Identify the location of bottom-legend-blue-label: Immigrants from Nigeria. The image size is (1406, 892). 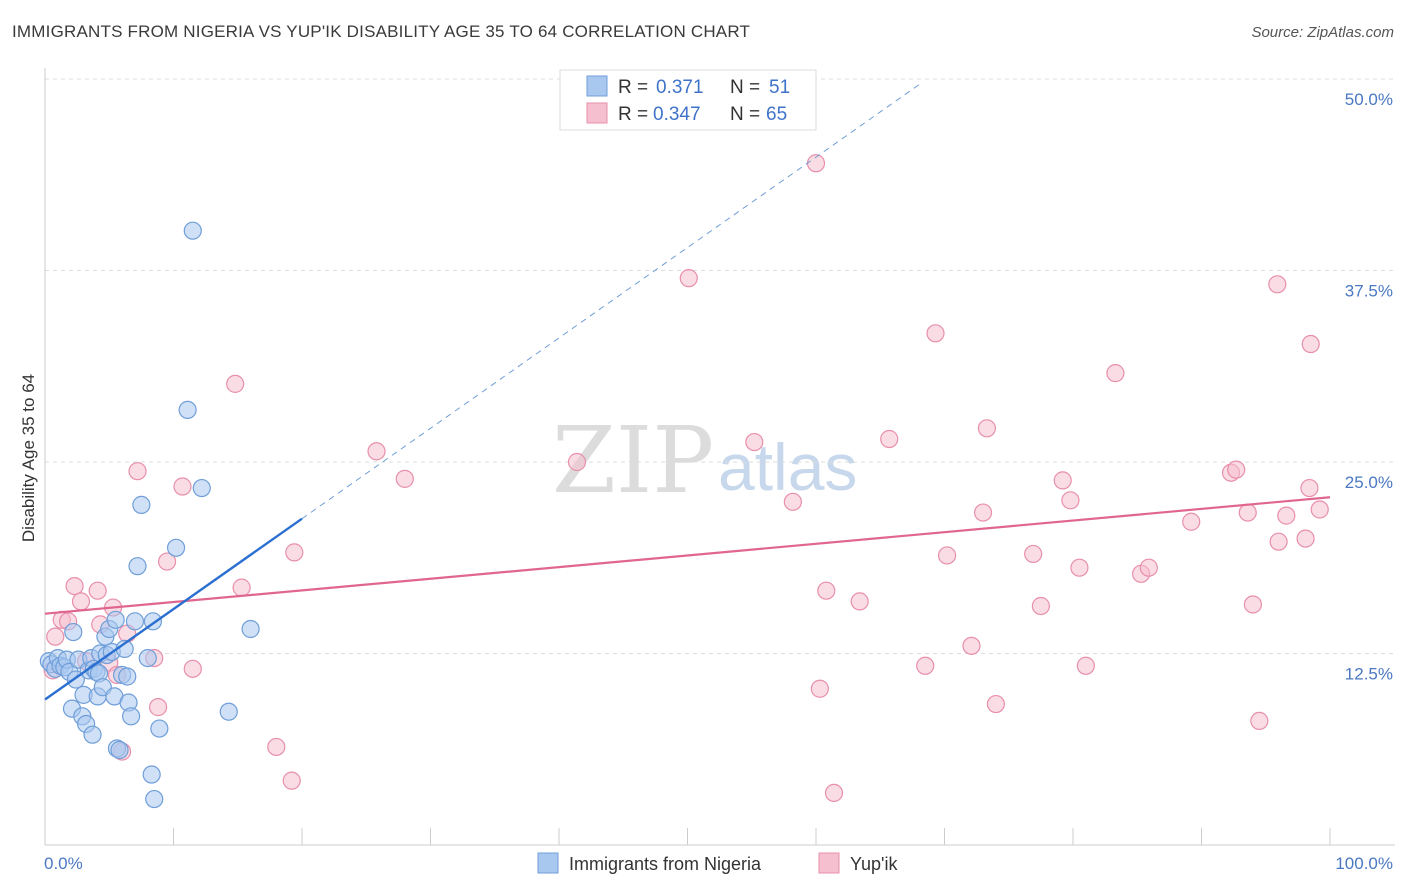
(665, 864).